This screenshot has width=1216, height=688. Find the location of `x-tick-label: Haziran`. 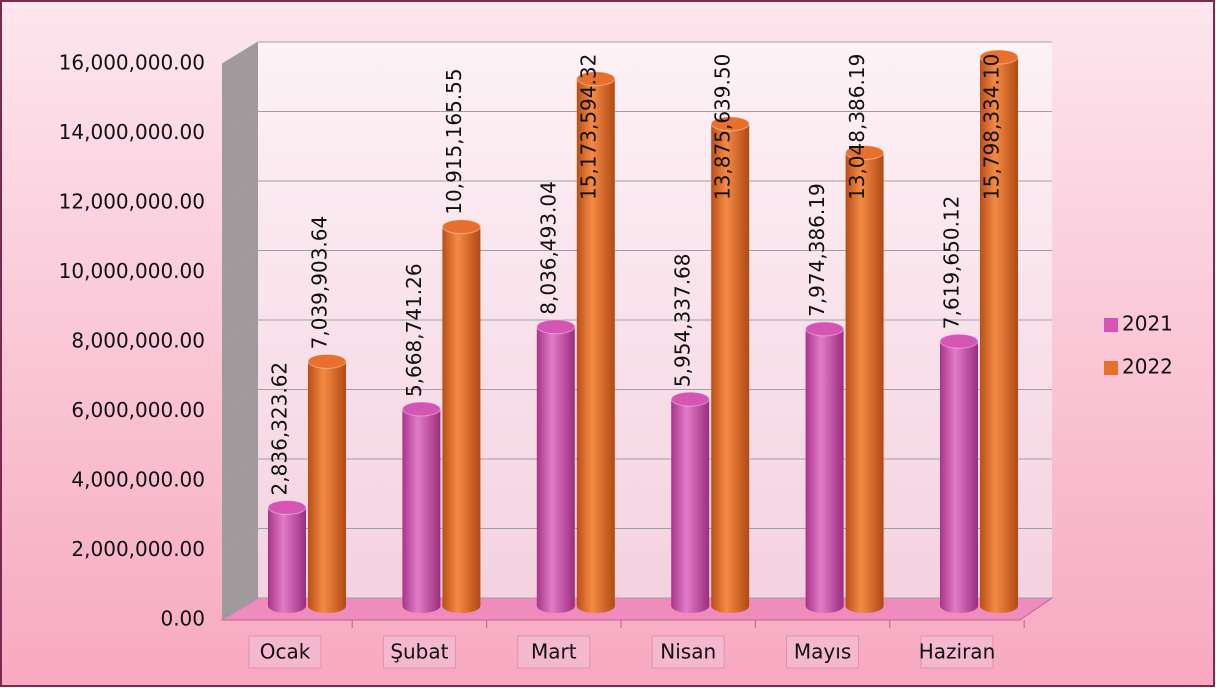

x-tick-label: Haziran is located at coordinates (957, 652).